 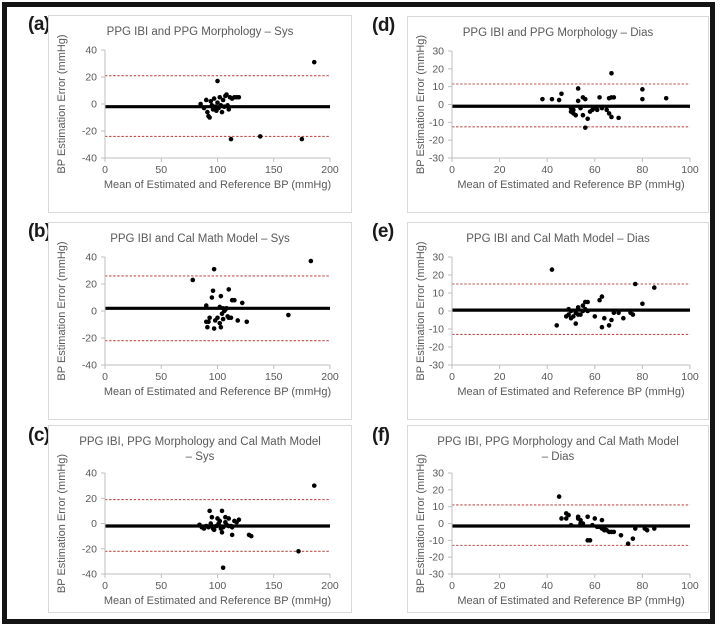 What do you see at coordinates (200, 28) in the screenshot?
I see `chart-title: PPG IBI and PPG Morphology – Sys` at bounding box center [200, 28].